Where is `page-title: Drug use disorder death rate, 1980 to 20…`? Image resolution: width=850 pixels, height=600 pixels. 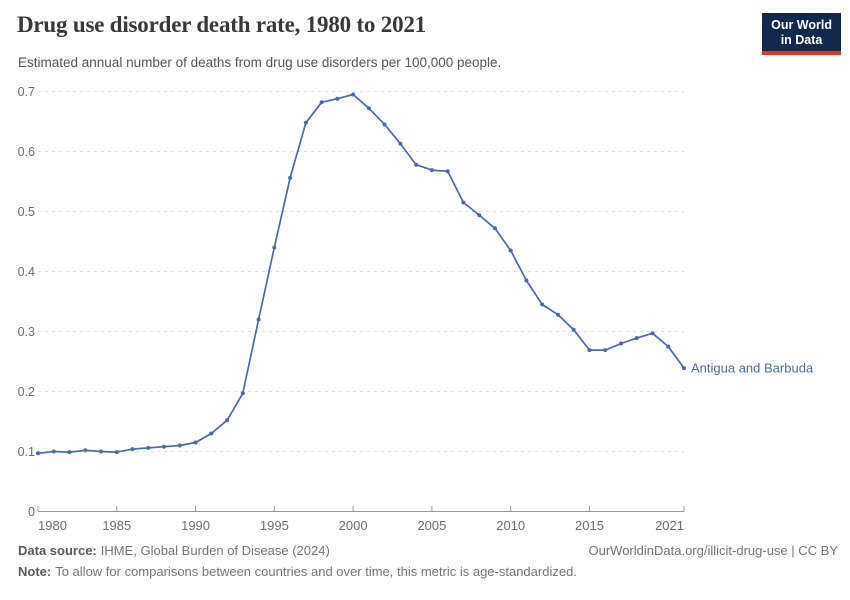 page-title: Drug use disorder death rate, 1980 to 20… is located at coordinates (221, 24).